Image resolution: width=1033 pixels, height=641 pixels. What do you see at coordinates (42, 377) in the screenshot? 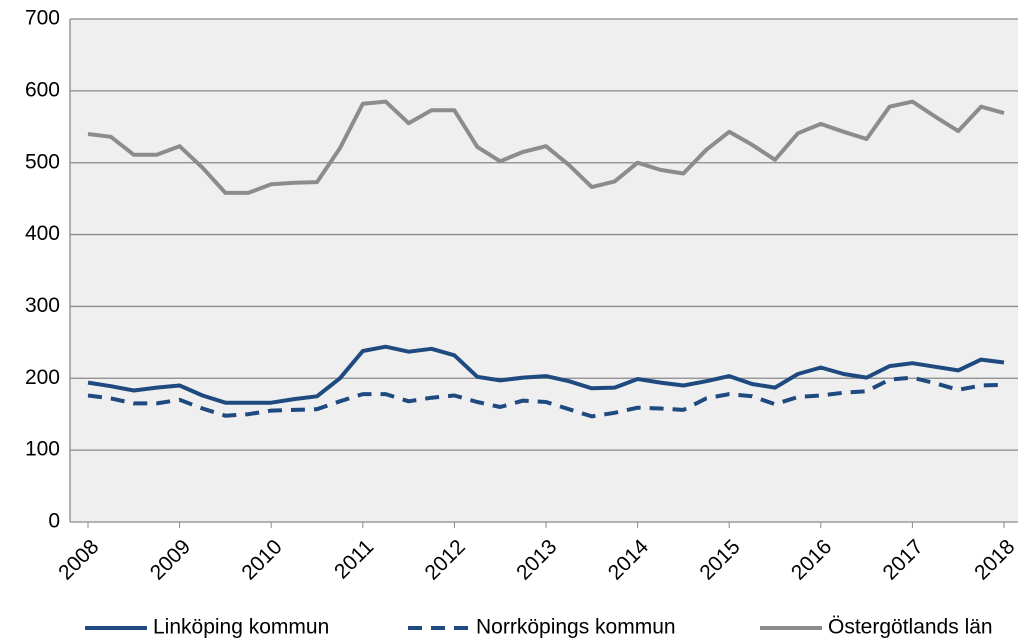
I see `y-tick-label: 200` at bounding box center [42, 377].